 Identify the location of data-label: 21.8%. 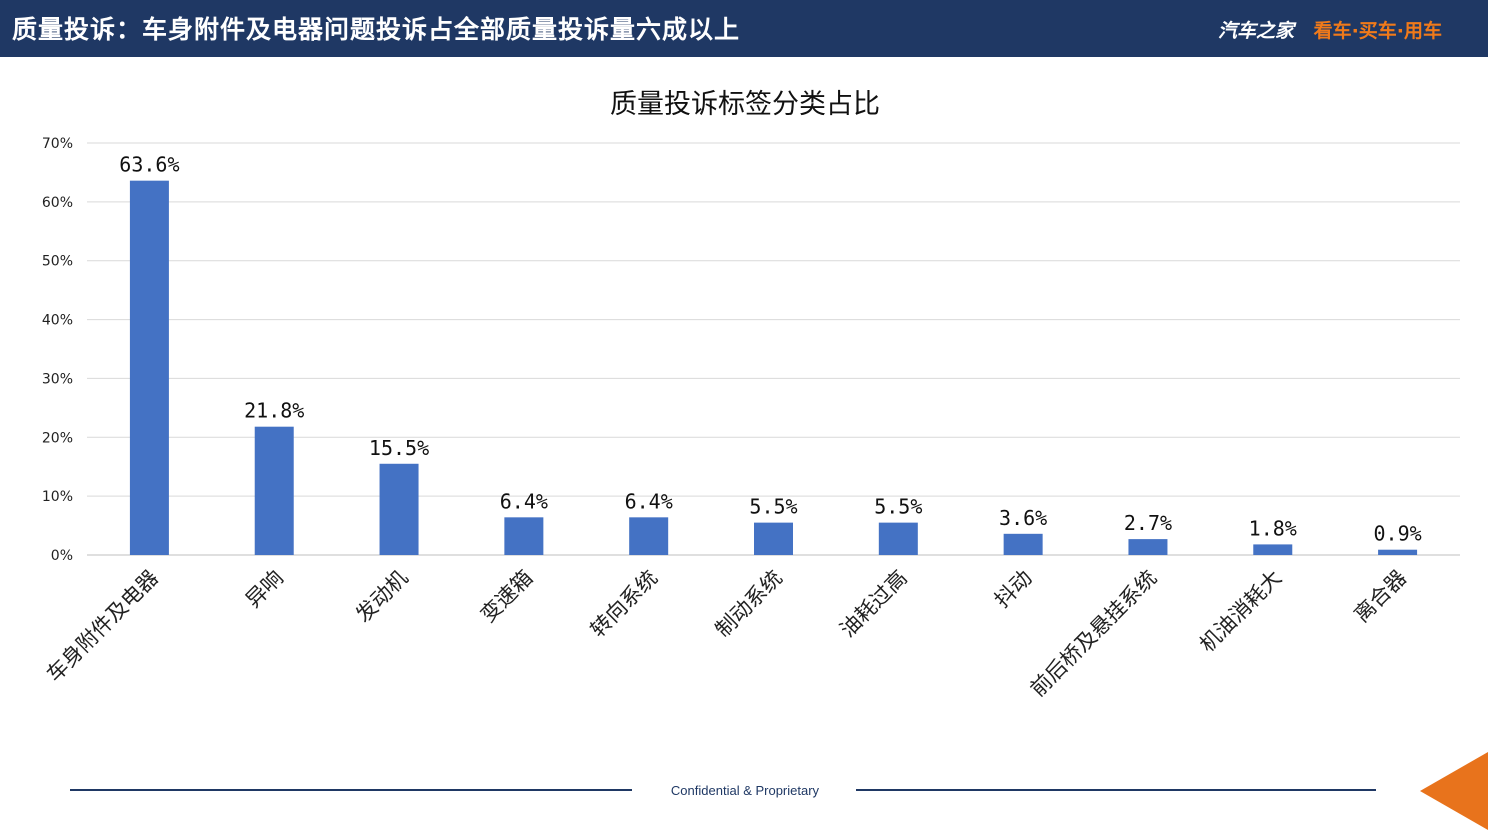
(274, 411).